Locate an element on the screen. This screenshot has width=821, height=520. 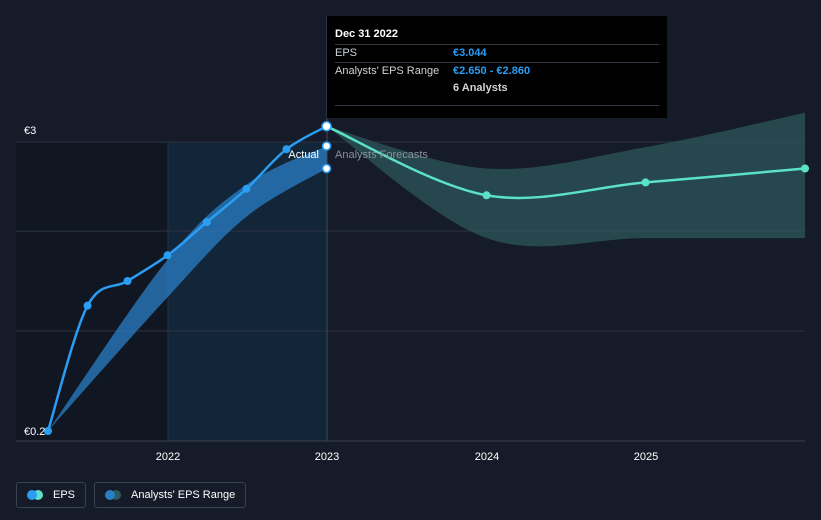
tooltip-analysts-label is located at coordinates (394, 88).